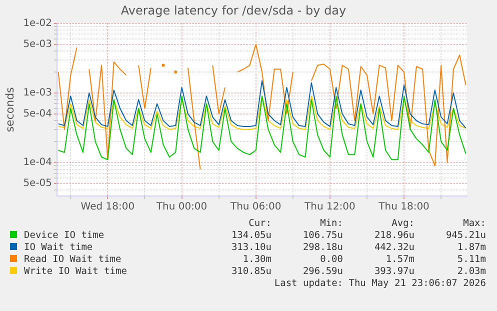 Image resolution: width=497 pixels, height=311 pixels. I want to click on x-tick-label: Thu 18:00, so click(404, 207).